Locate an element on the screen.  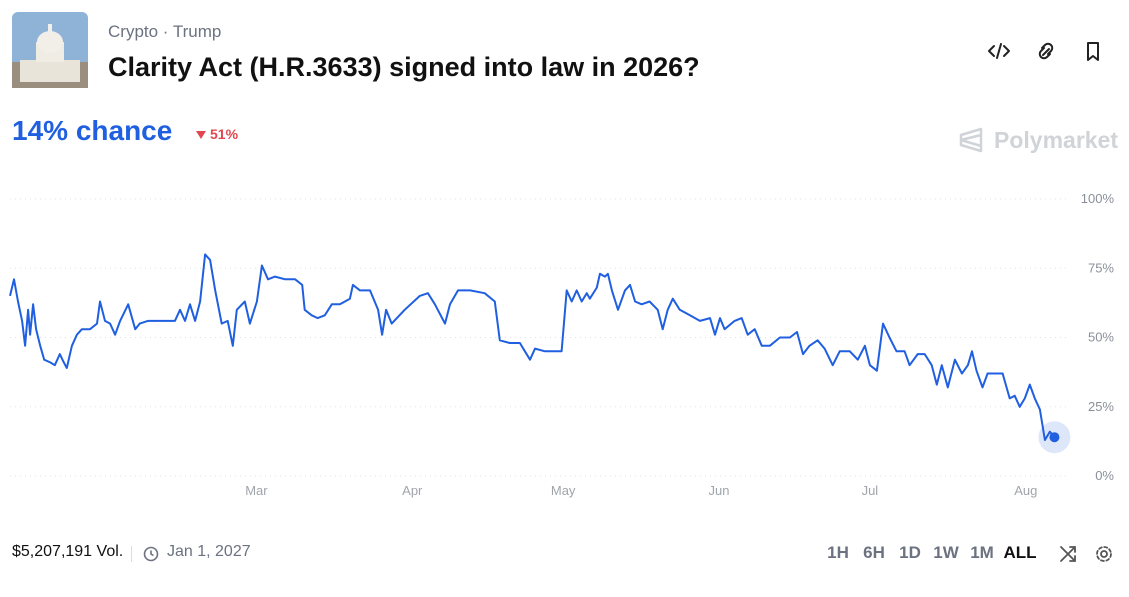
range-button: 6H is located at coordinates (874, 552).